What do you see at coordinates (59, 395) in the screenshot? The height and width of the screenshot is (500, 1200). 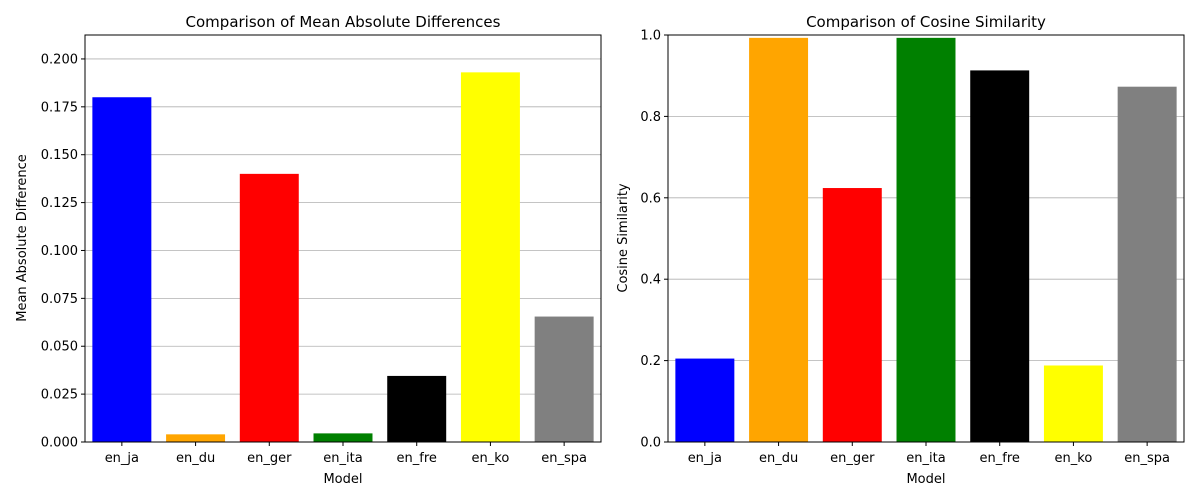 I see `y-tick-label: 0.025` at bounding box center [59, 395].